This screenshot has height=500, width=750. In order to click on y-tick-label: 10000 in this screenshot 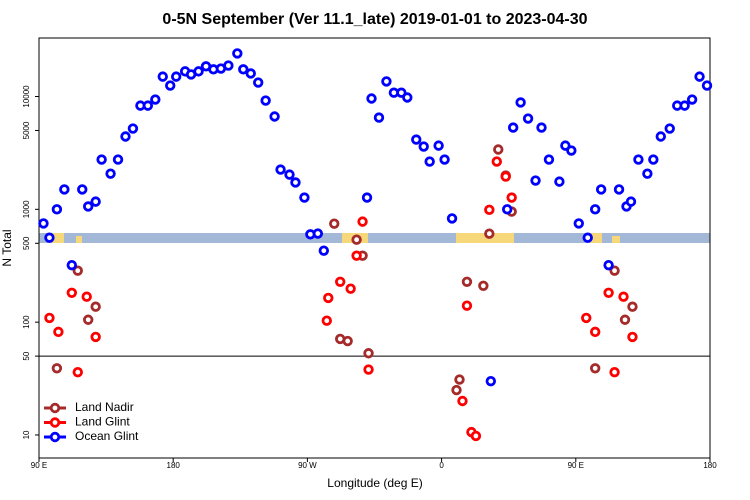, I will do `click(26, 96)`.